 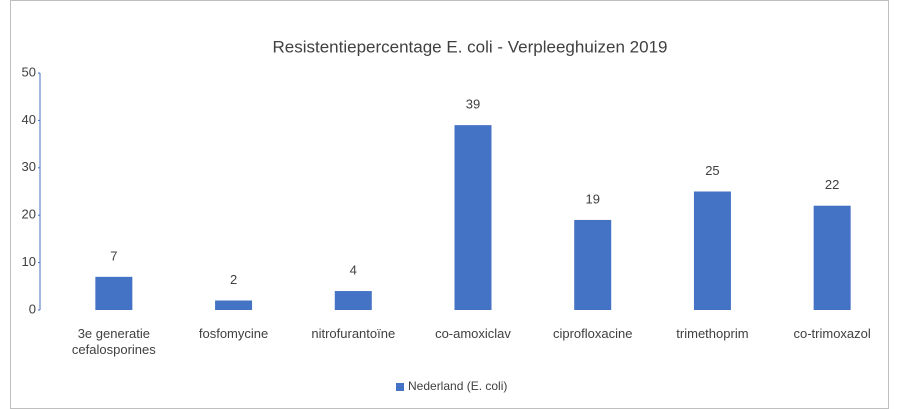 I want to click on value-label: 22, so click(x=832, y=184).